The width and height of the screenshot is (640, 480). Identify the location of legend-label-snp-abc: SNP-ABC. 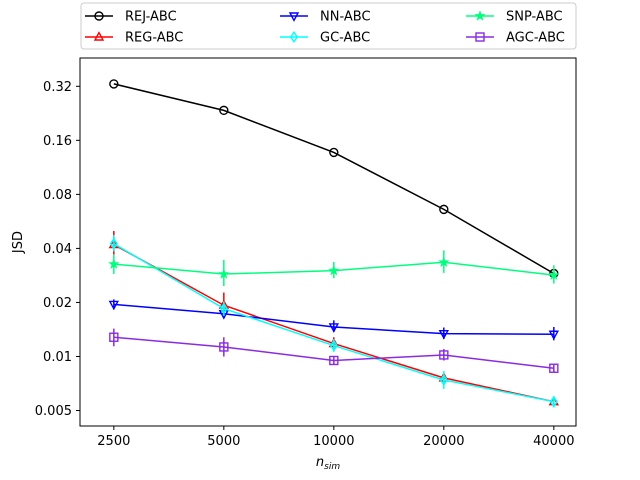
(534, 17).